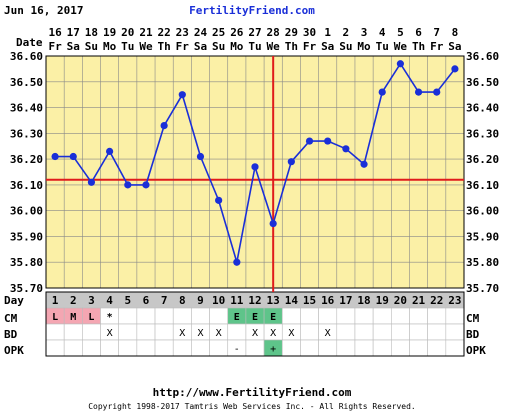  Describe the element at coordinates (91, 46) in the screenshot. I see `weekday-label: Su` at that location.